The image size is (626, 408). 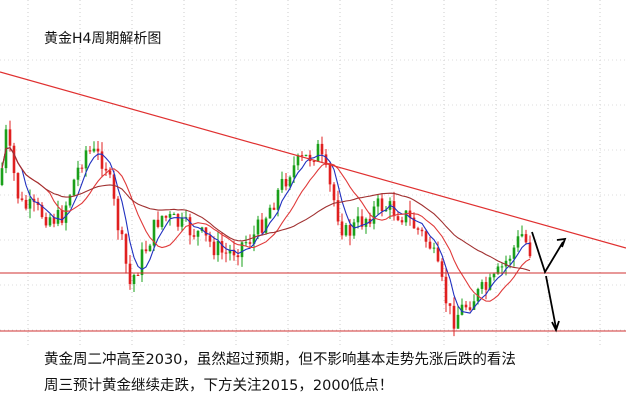 I want to click on annotation: 黄金周二冲高至2030，虽然超过预期，但不影响基本走势先涨后跌的看法, so click(x=280, y=360).